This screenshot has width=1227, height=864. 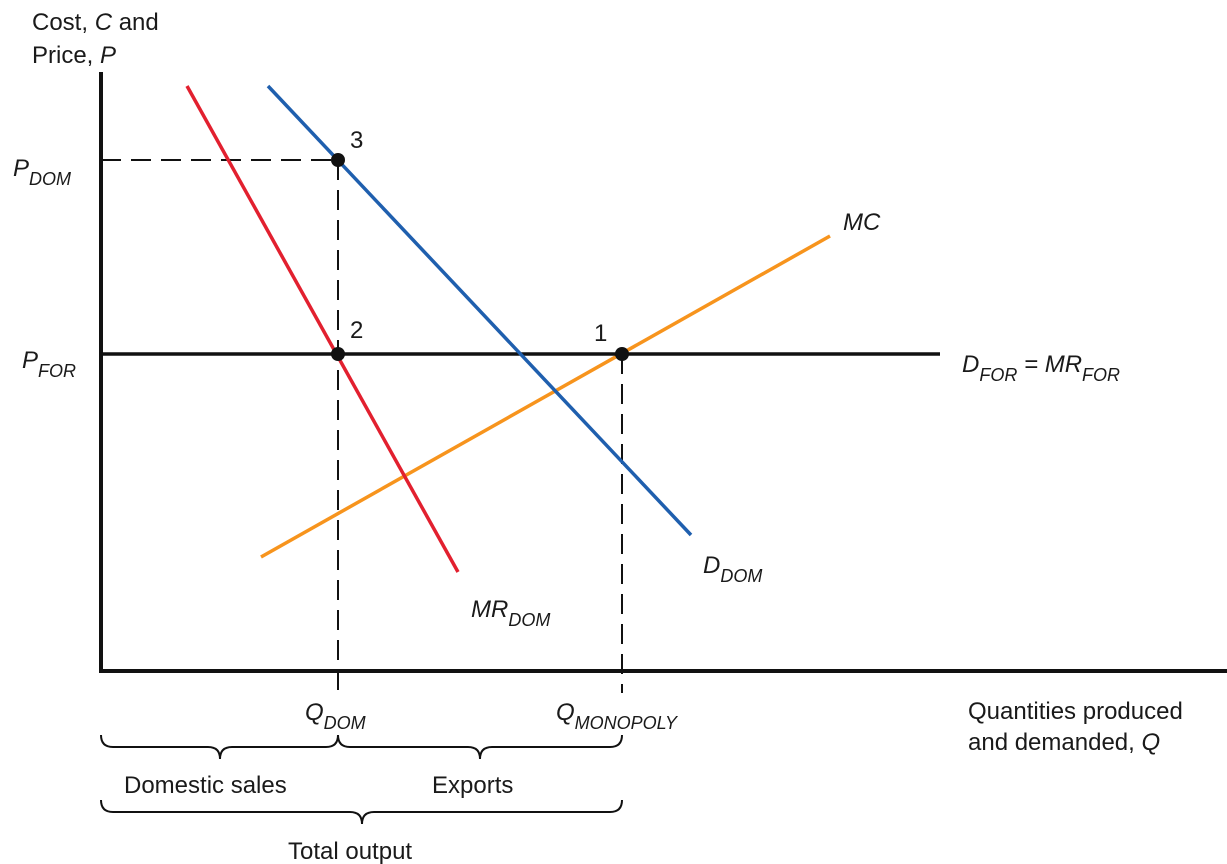 What do you see at coordinates (356, 330) in the screenshot?
I see `point-2-label: 2` at bounding box center [356, 330].